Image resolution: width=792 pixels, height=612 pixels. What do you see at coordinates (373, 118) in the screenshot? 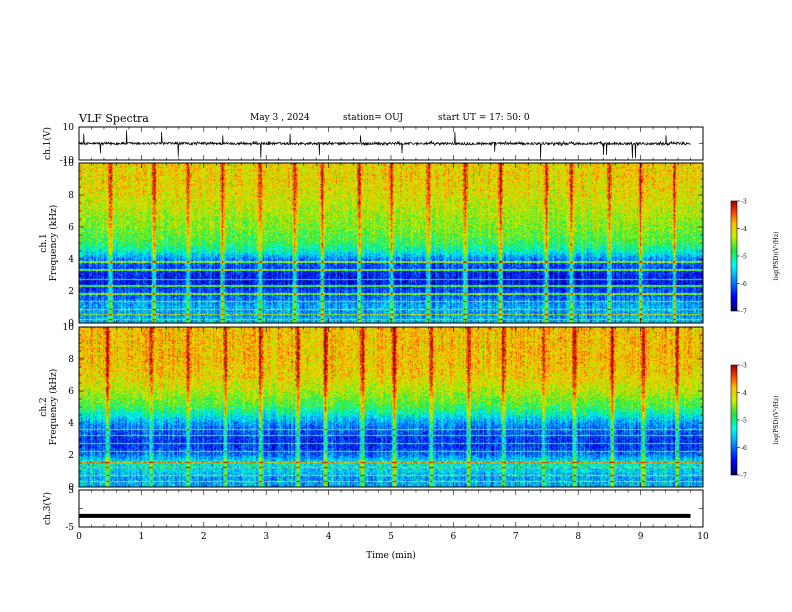
I see `station-label: station= OUJ` at bounding box center [373, 118].